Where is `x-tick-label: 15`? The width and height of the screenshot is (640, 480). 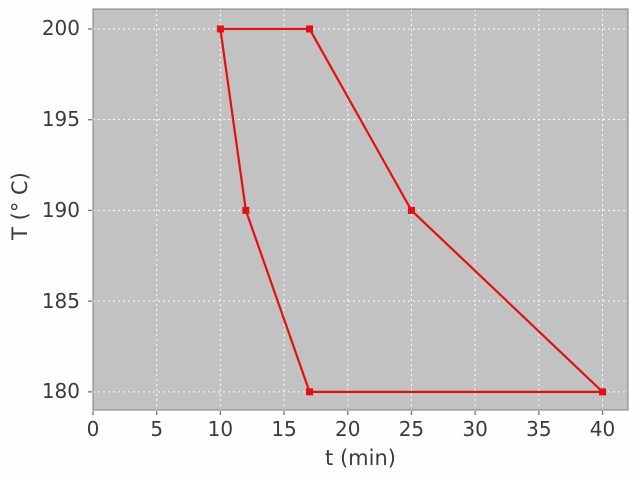
x-tick-label: 15 is located at coordinates (284, 429).